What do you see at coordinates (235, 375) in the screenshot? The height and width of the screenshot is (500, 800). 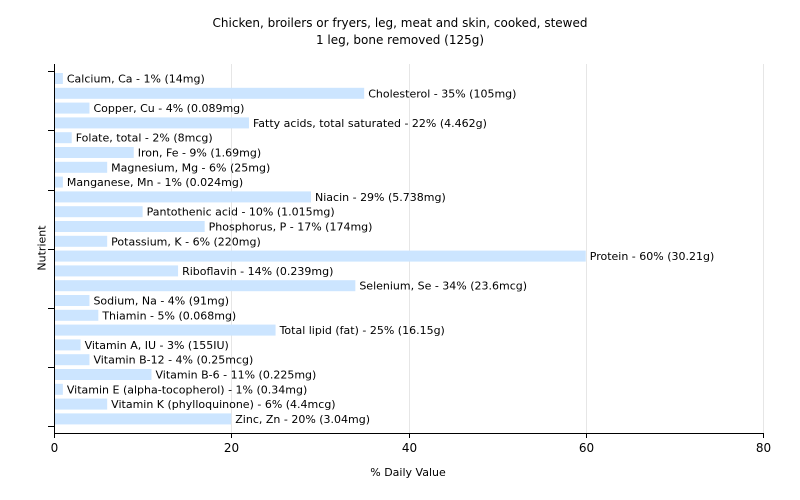 I see `bar-label: Vitamin B-6 - 11% (0.225mg)` at bounding box center [235, 375].